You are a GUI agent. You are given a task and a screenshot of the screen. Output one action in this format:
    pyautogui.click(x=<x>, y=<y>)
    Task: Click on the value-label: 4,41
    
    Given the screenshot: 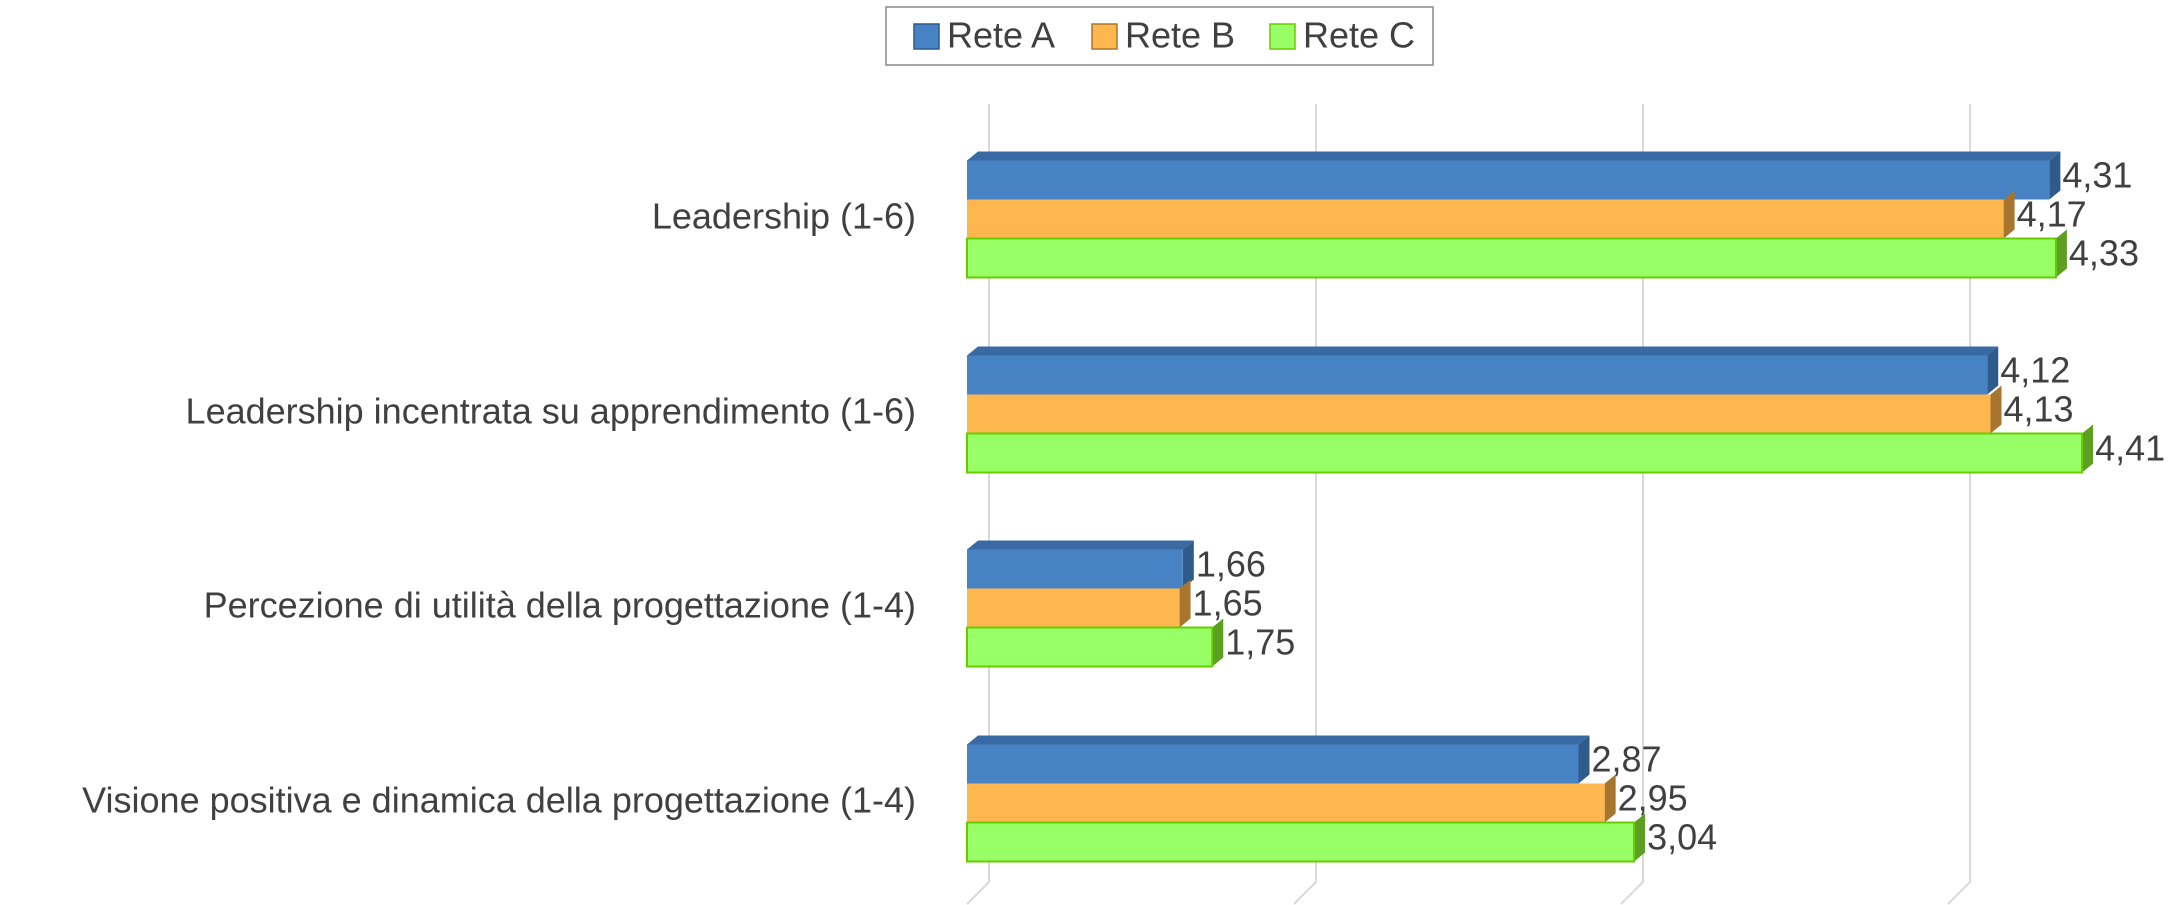 What is the action you would take?
    pyautogui.click(x=2130, y=448)
    